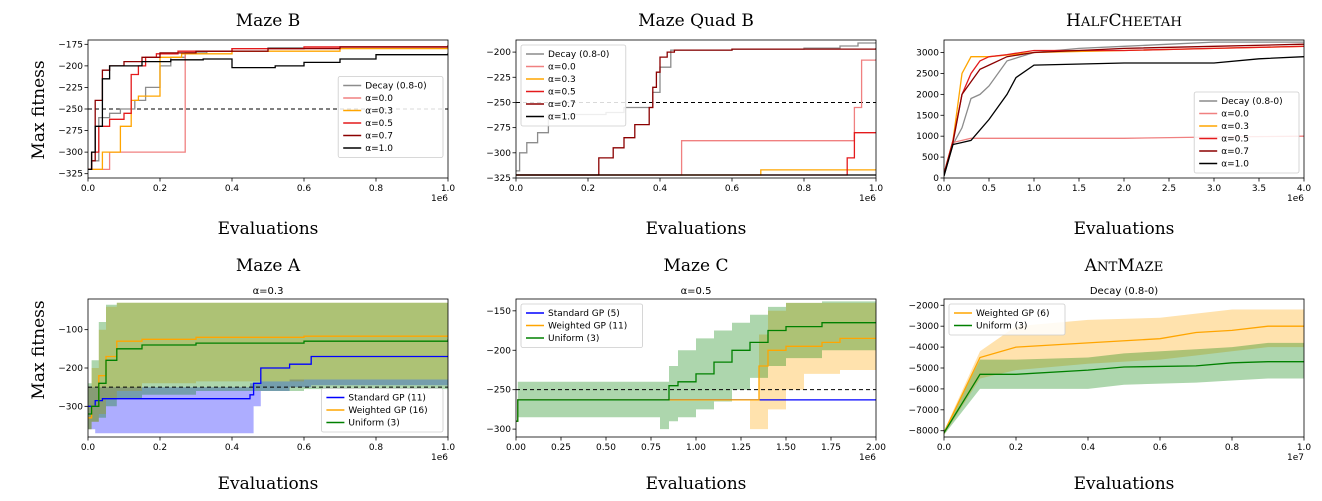 The height and width of the screenshot is (501, 1322). What do you see at coordinates (573, 85) in the screenshot?
I see `legend: Decay (0.8-0) α=0.0 α=0.3 α=0.5 α=0.7 α=1.0` at bounding box center [573, 85].